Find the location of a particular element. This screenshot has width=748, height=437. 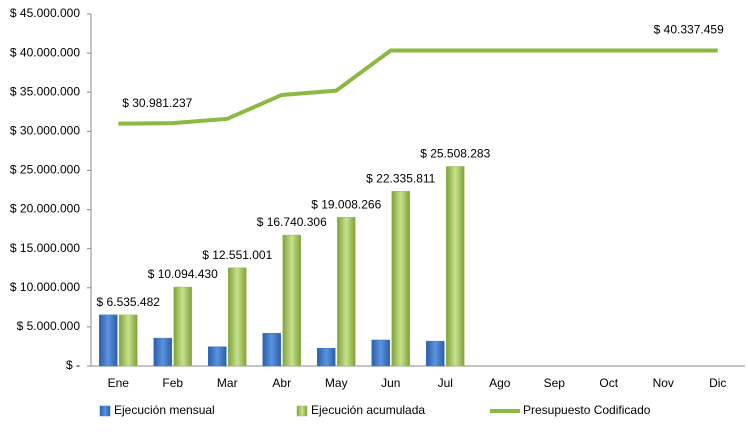

x-tick-label: Abr is located at coordinates (281, 383).